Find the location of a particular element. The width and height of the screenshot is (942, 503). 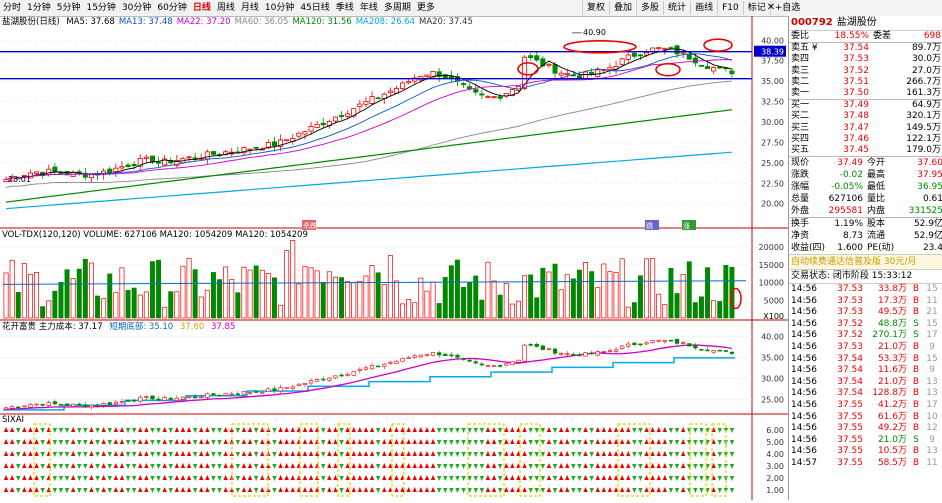

period-tab-2: 5分钟 is located at coordinates (68, 8).